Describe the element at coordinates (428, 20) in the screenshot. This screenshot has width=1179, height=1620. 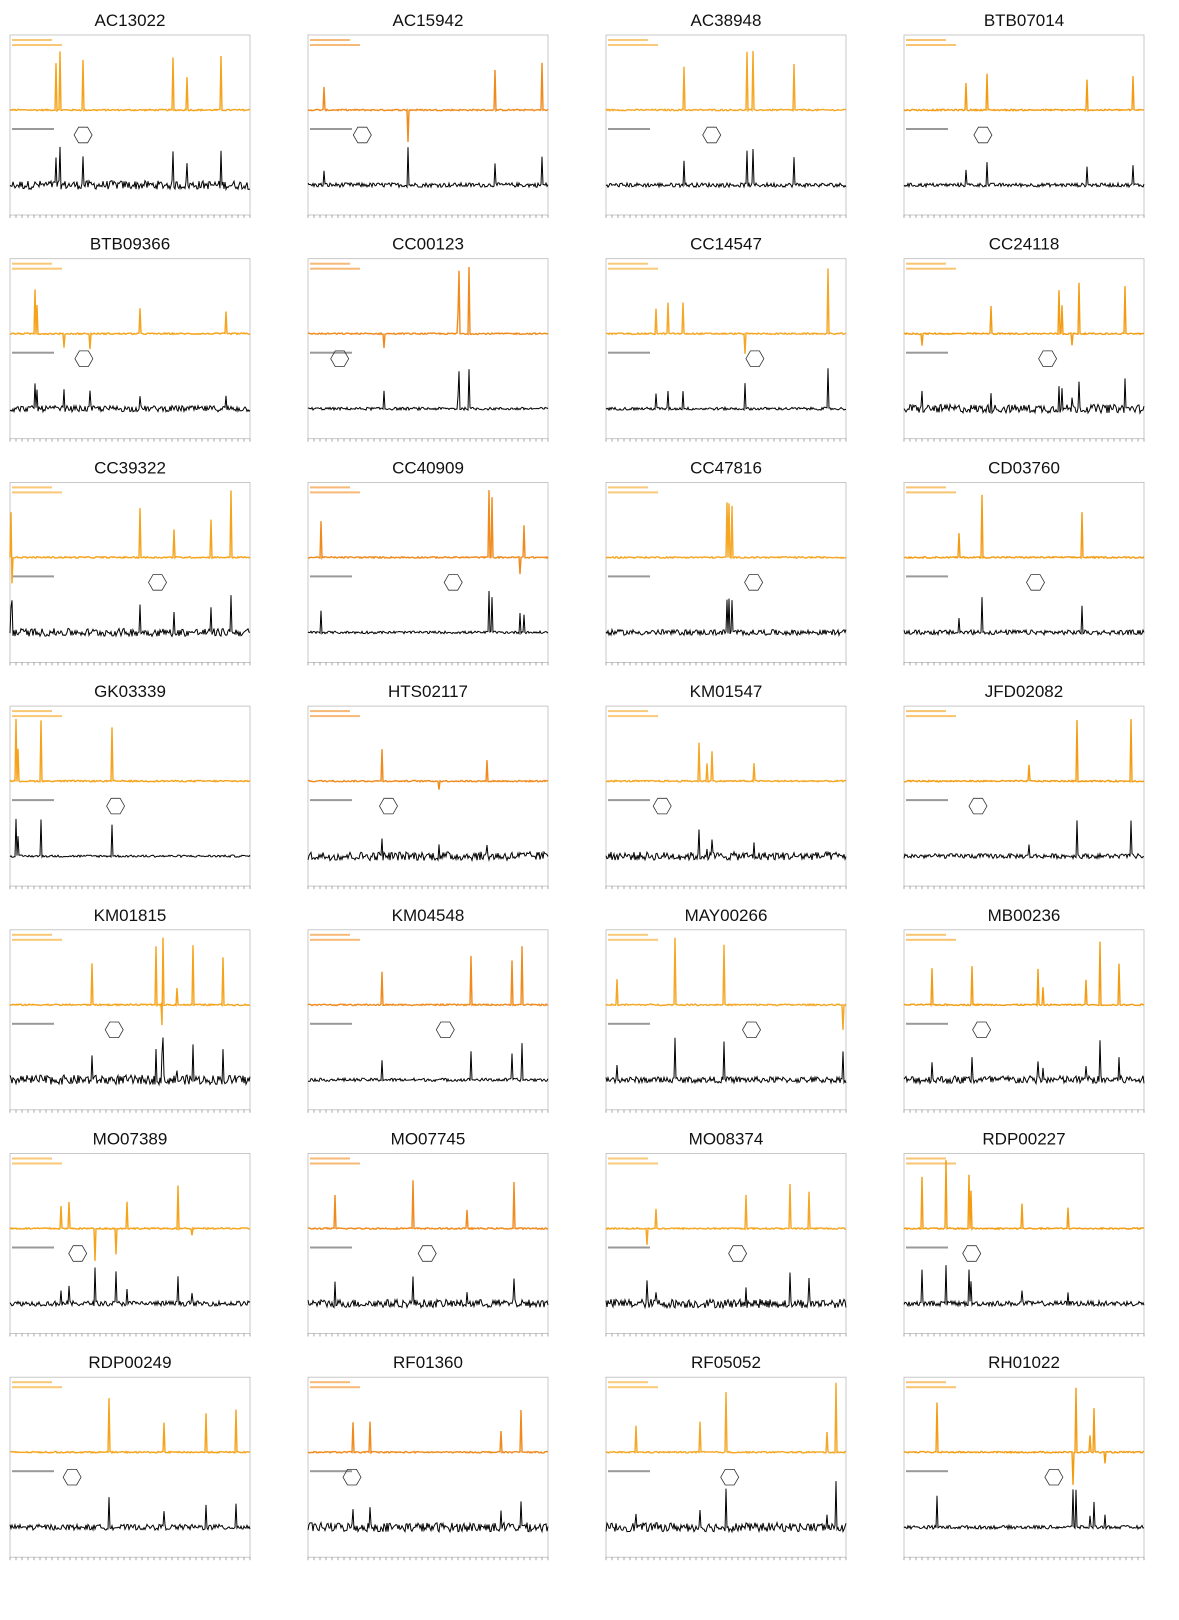
I see `panel-title: AC15942` at that location.